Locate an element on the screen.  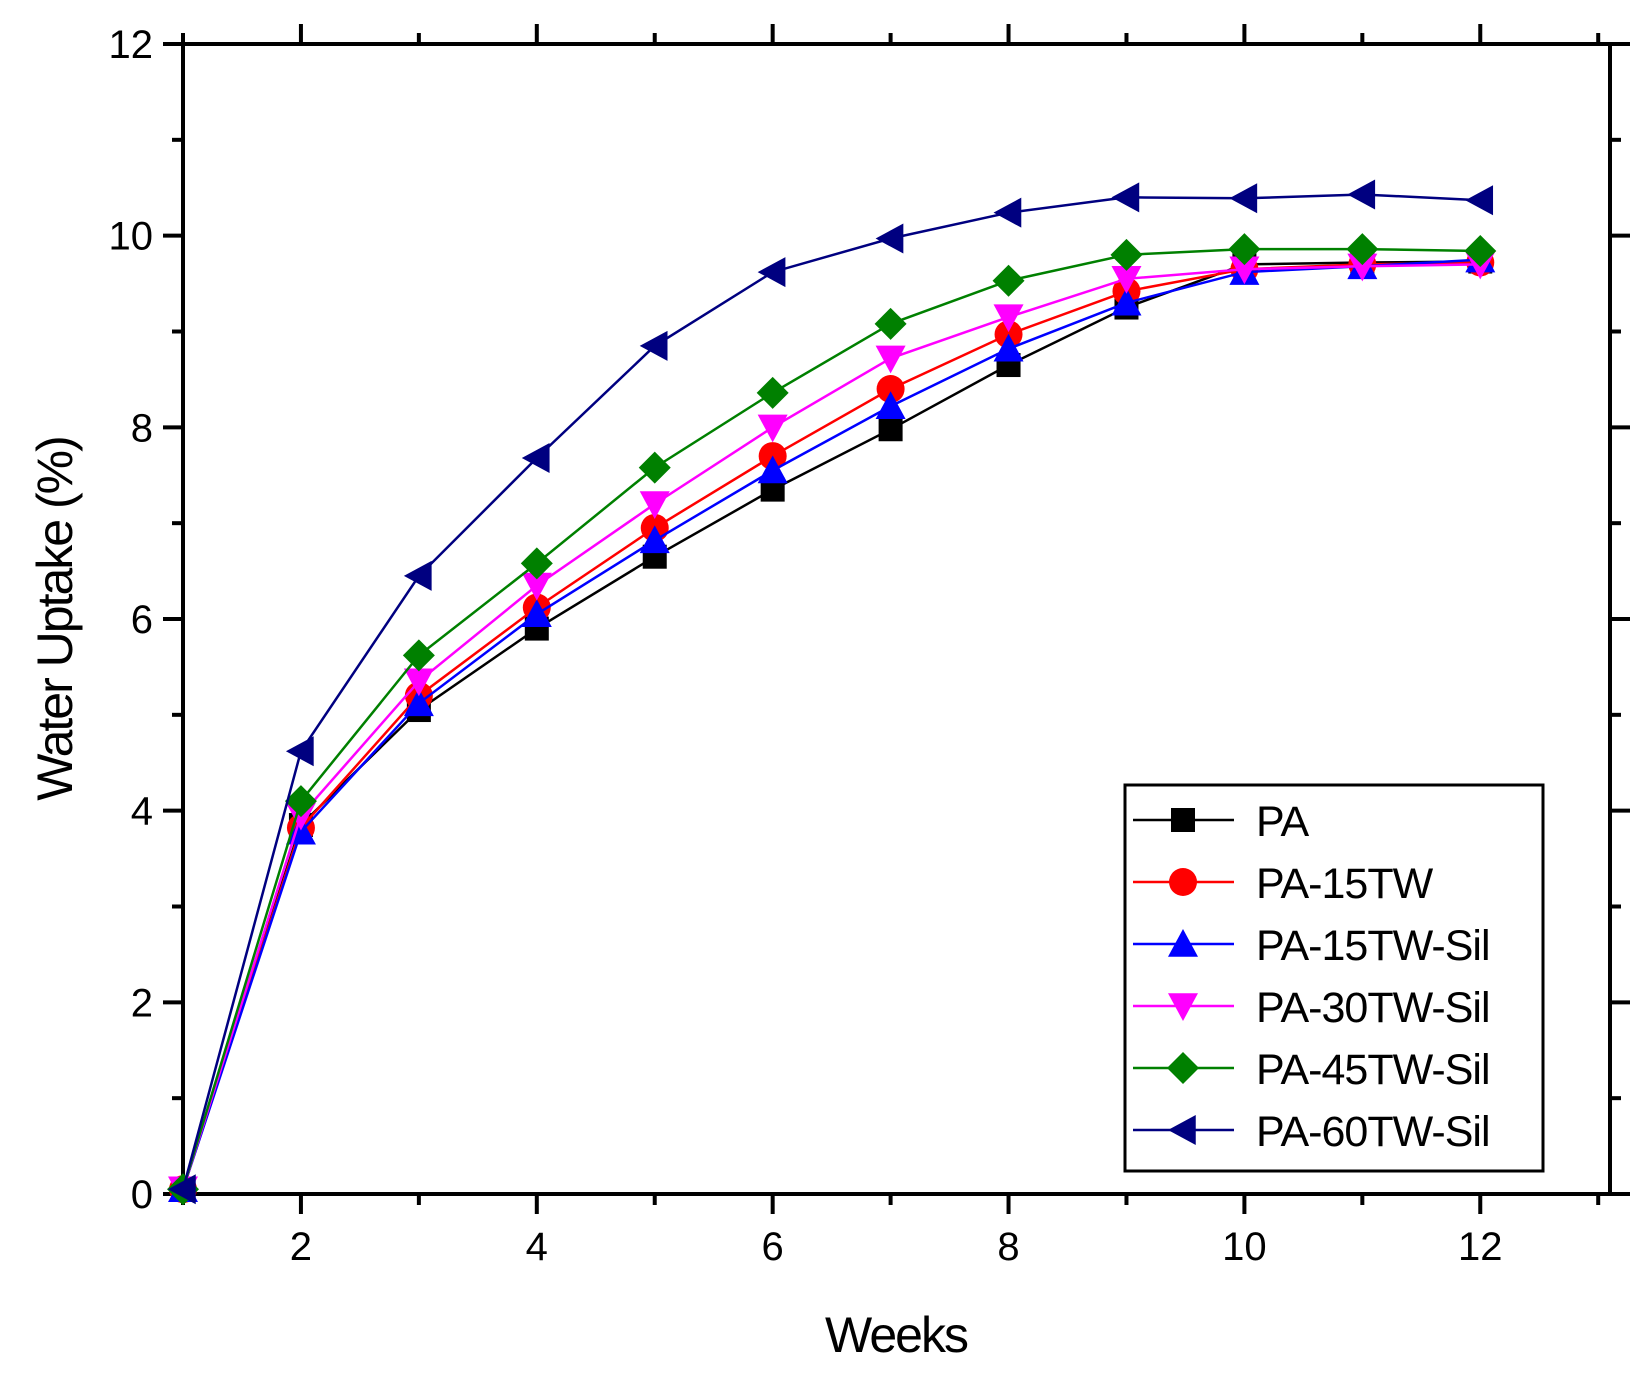
x-tick-label: 6 is located at coordinates (773, 1247).